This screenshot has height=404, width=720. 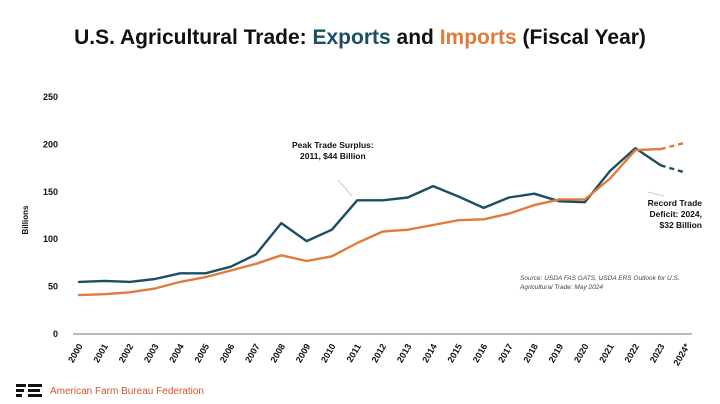 I want to click on x-tick-label: 2007, so click(x=252, y=353).